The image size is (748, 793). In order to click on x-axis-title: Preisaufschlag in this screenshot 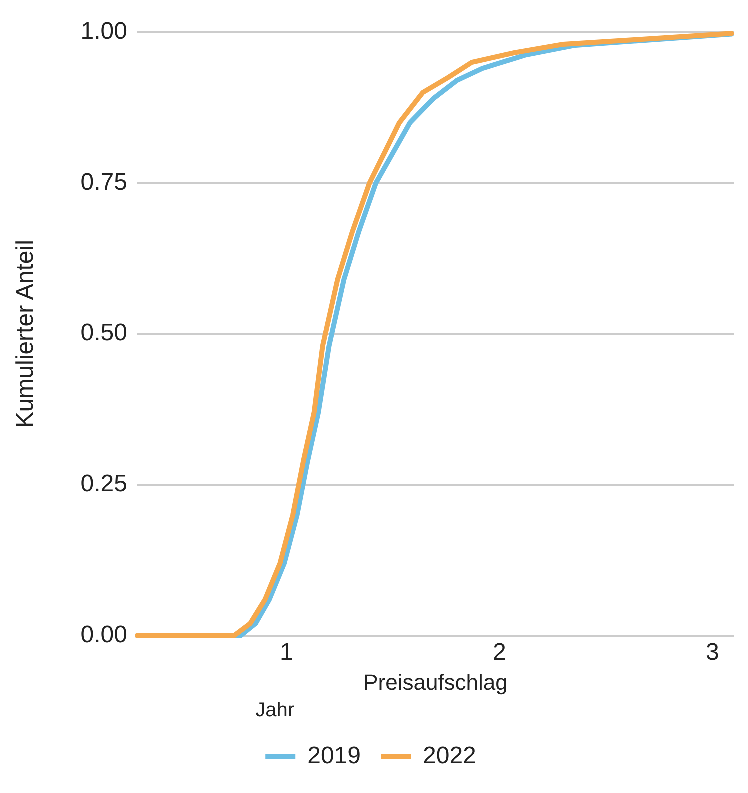, I will do `click(436, 682)`.